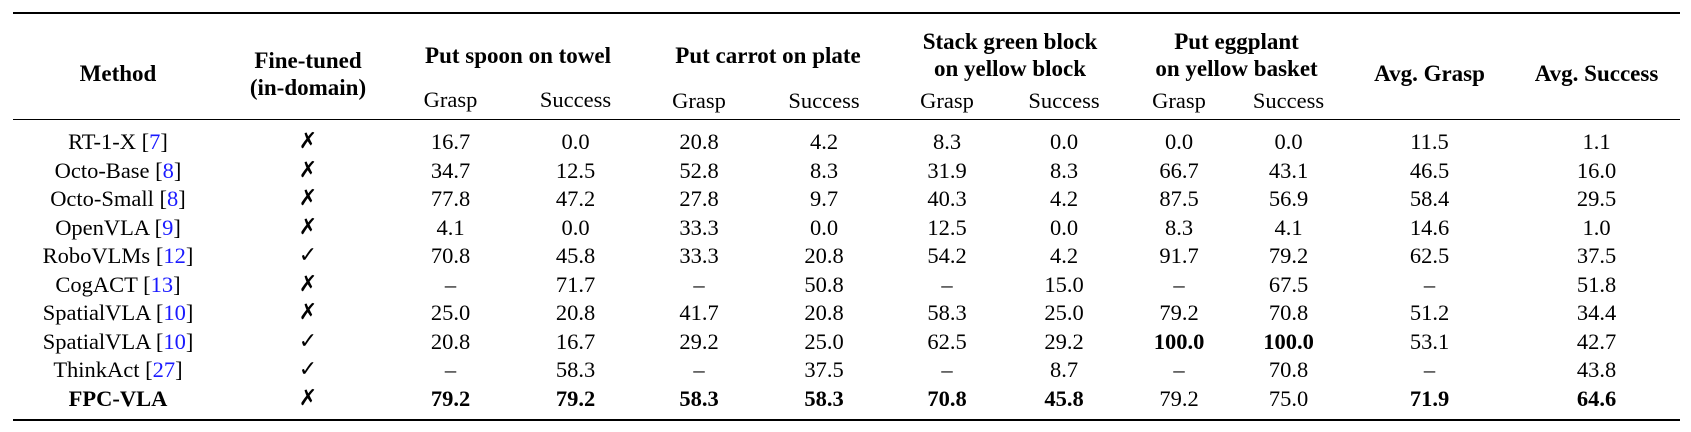  Describe the element at coordinates (1179, 227) in the screenshot. I see `cell-eggplant-grasp: 8.3` at that location.